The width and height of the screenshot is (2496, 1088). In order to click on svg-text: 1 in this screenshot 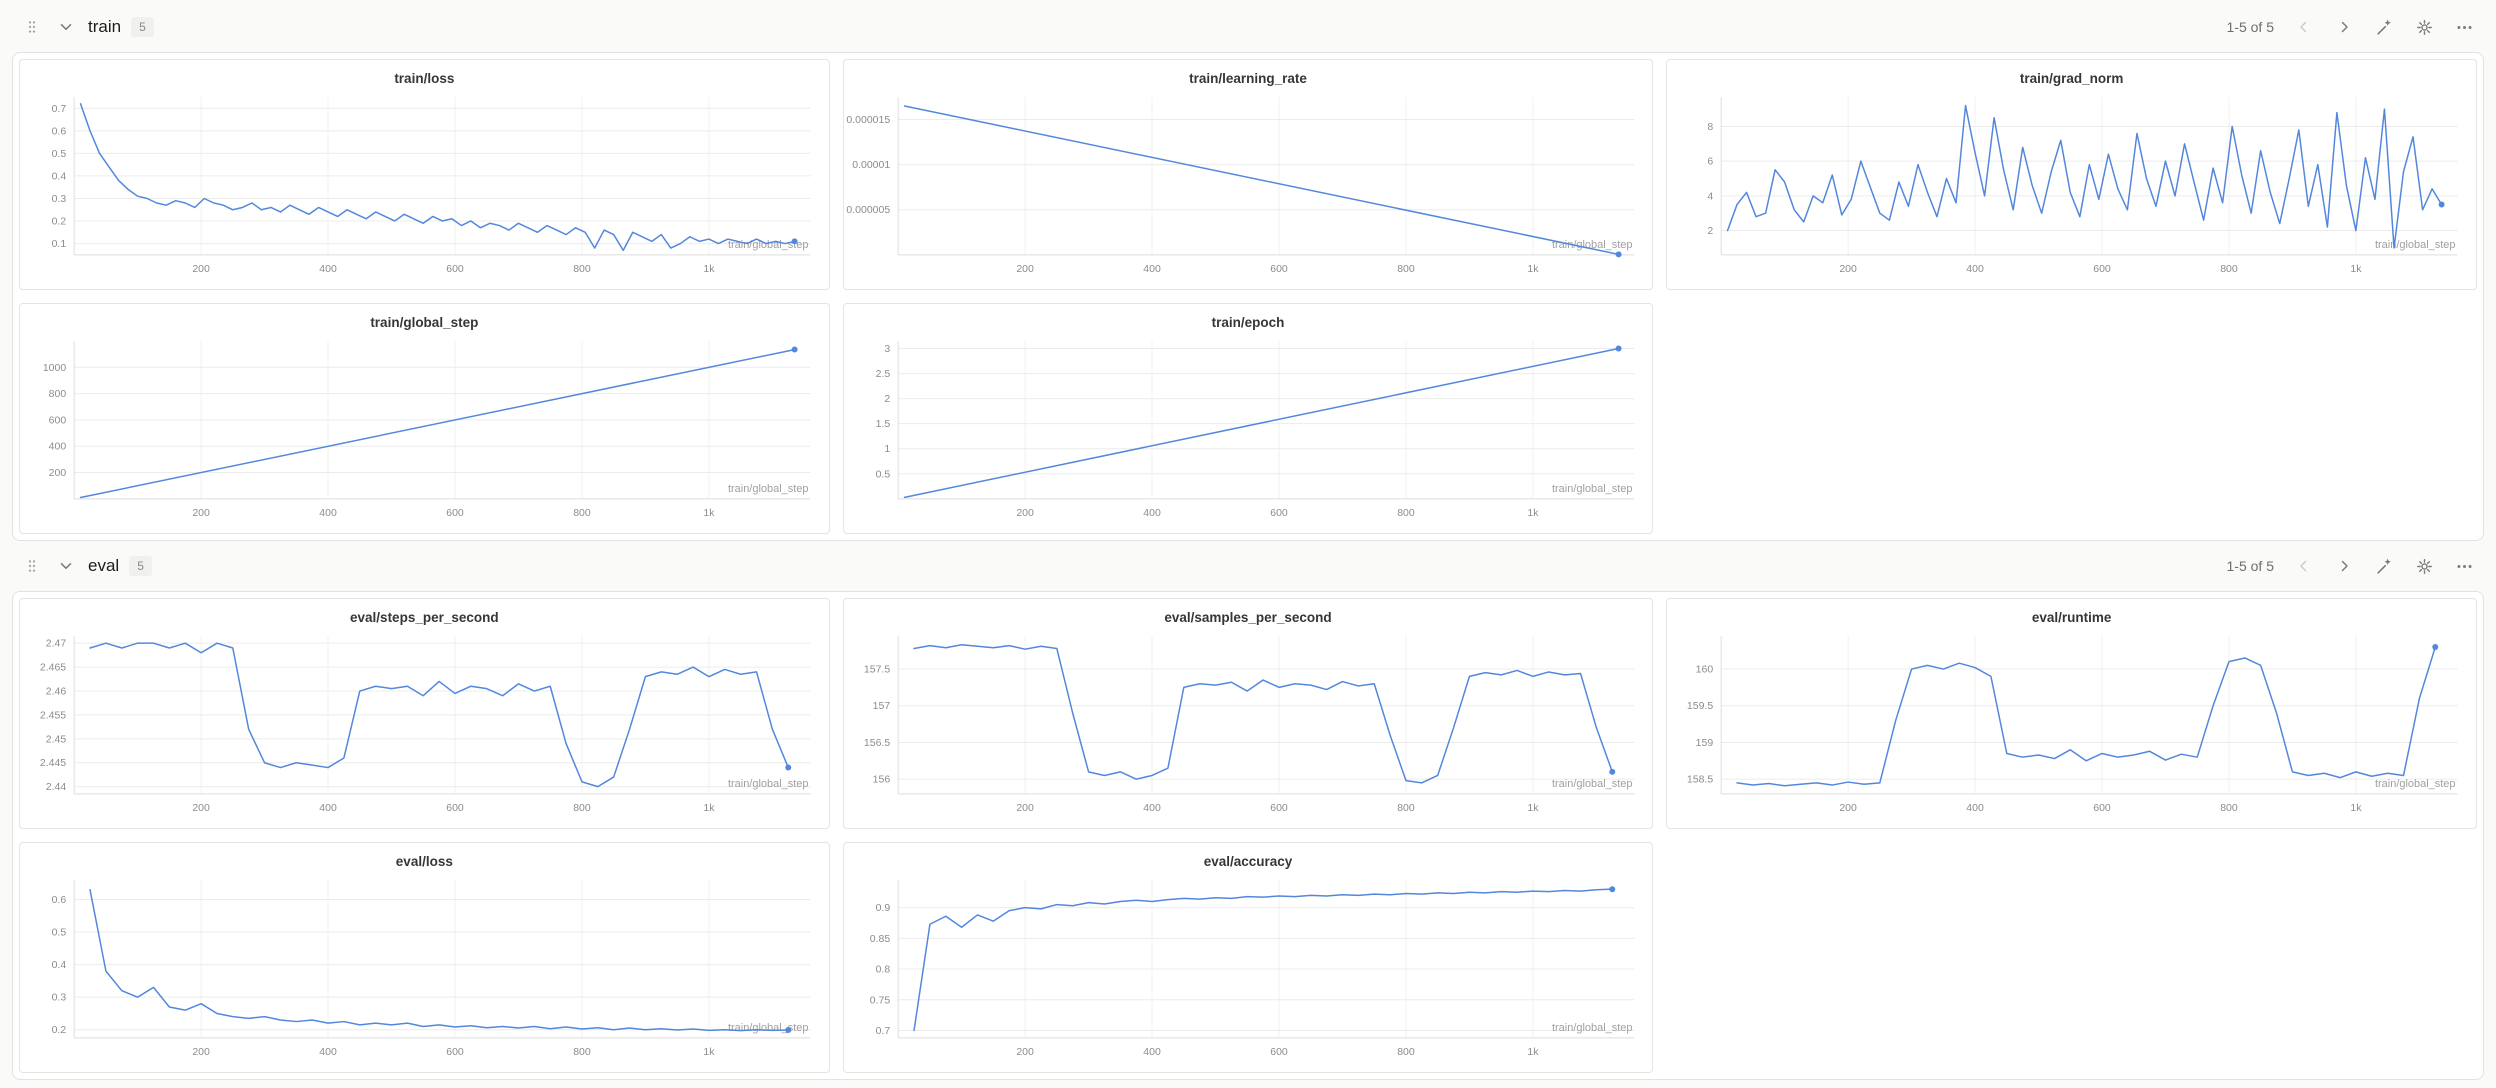, I will do `click(887, 449)`.